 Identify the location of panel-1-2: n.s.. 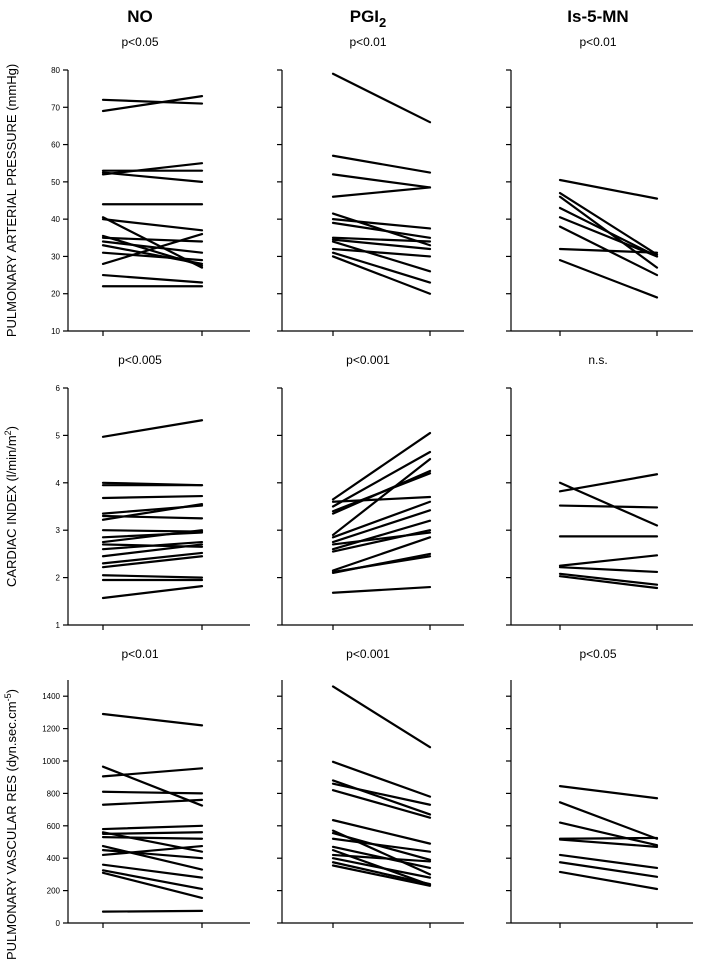
(599, 491).